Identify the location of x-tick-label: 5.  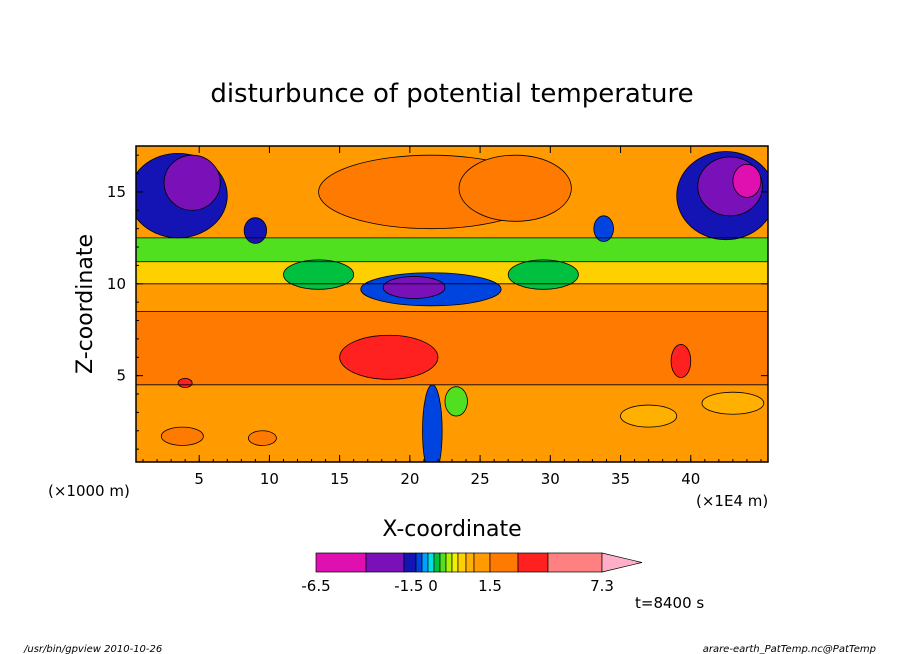
(199, 479).